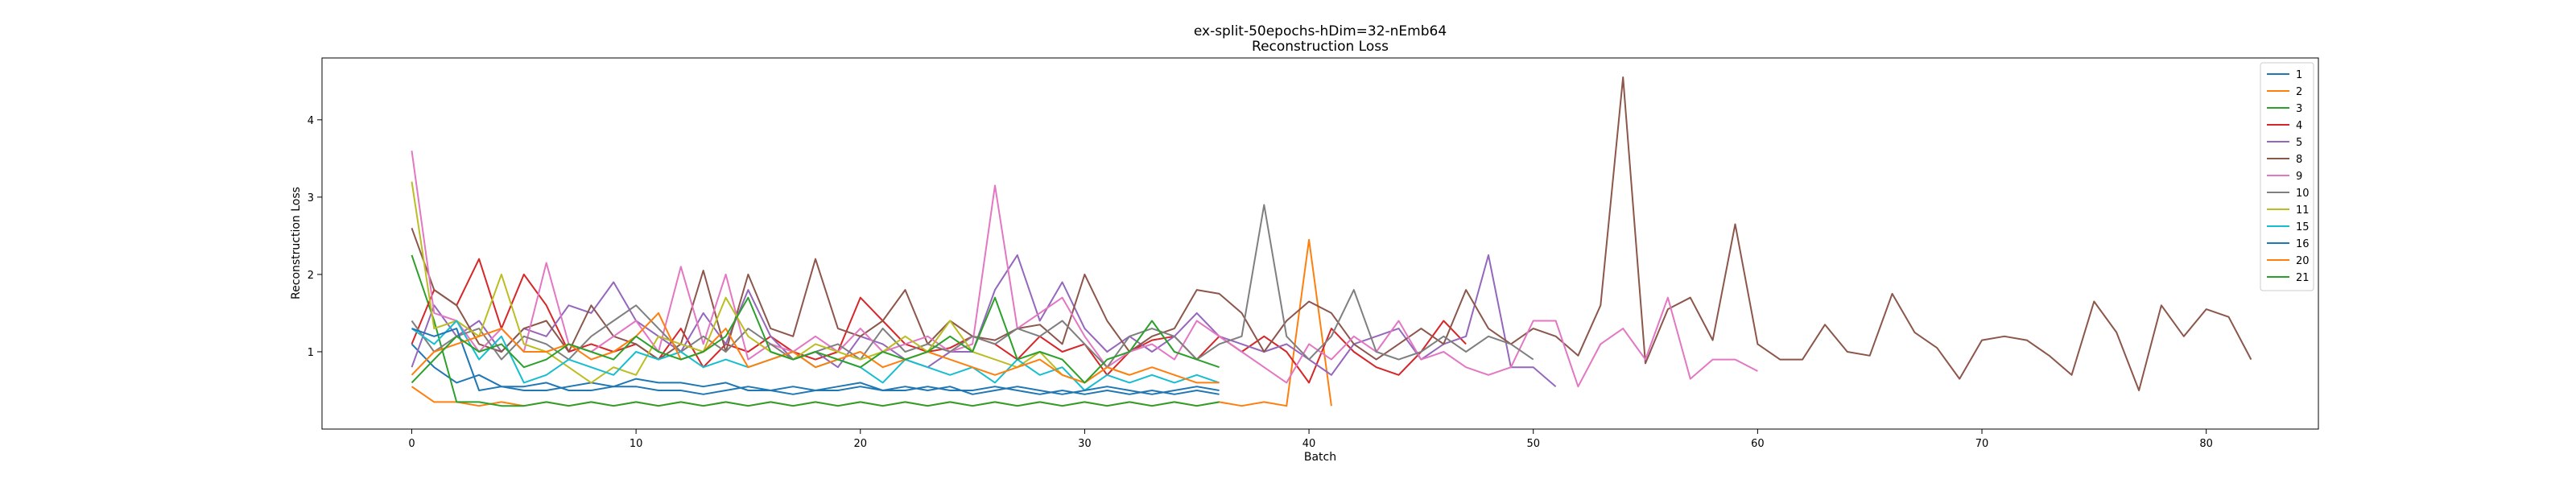 Image resolution: width=2576 pixels, height=483 pixels. What do you see at coordinates (636, 444) in the screenshot?
I see `x-tick-label: 10` at bounding box center [636, 444].